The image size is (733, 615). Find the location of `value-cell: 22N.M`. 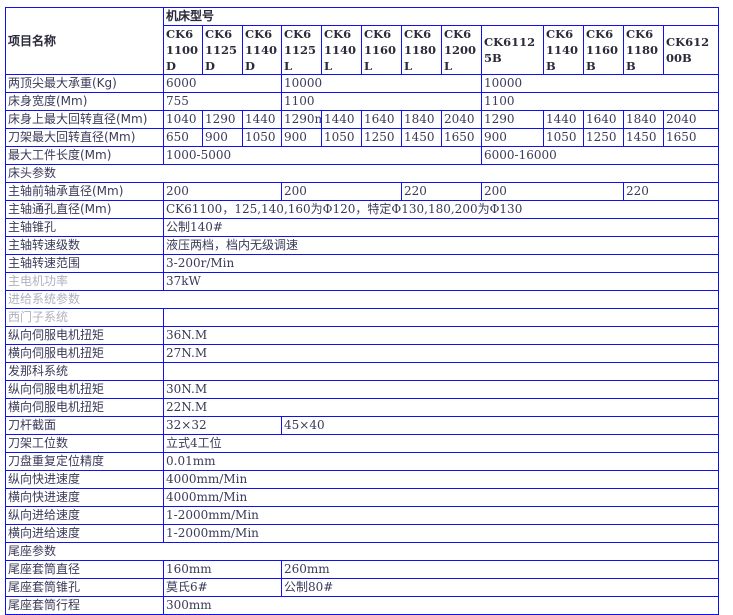

value-cell: 22N.M is located at coordinates (441, 407).